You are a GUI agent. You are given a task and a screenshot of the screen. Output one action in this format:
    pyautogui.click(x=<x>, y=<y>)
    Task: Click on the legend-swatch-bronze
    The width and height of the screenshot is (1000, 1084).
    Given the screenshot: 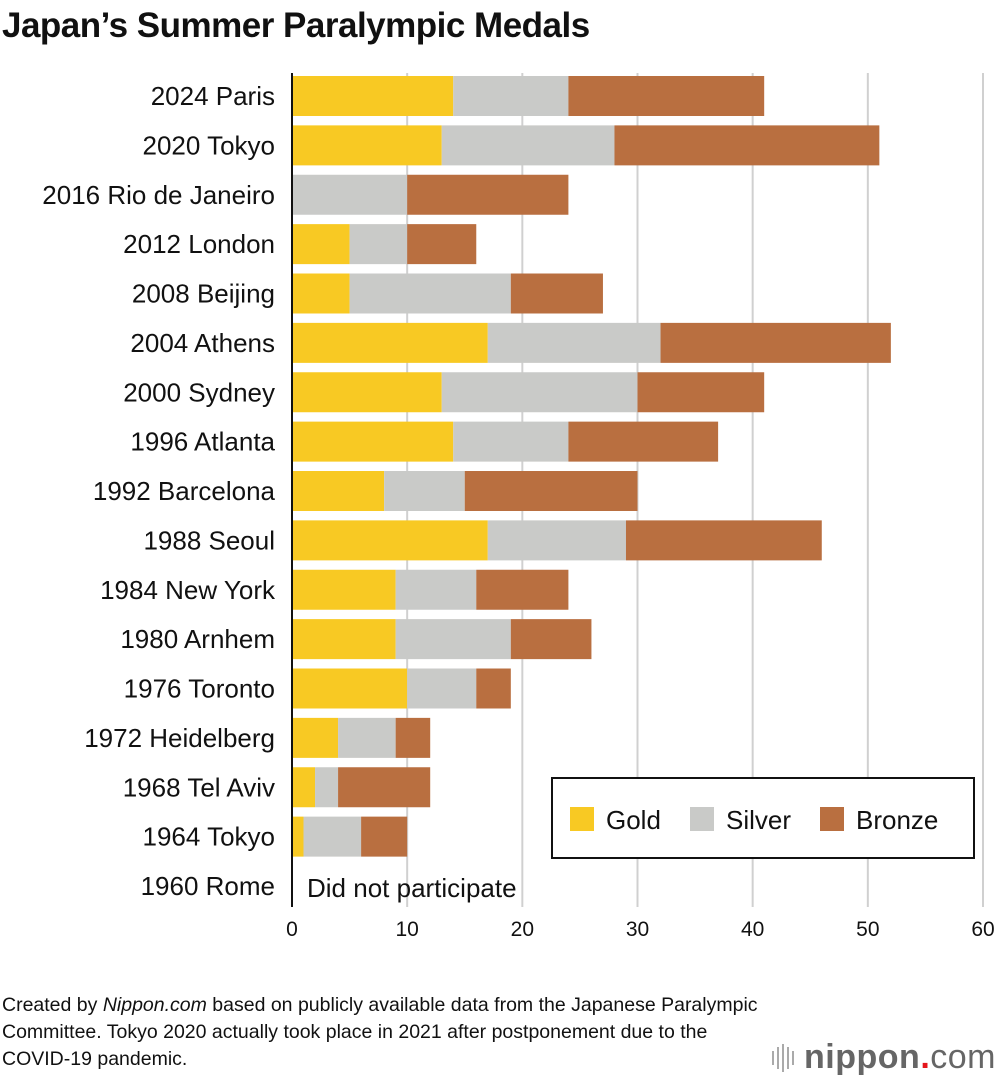 What is the action you would take?
    pyautogui.click(x=832, y=819)
    